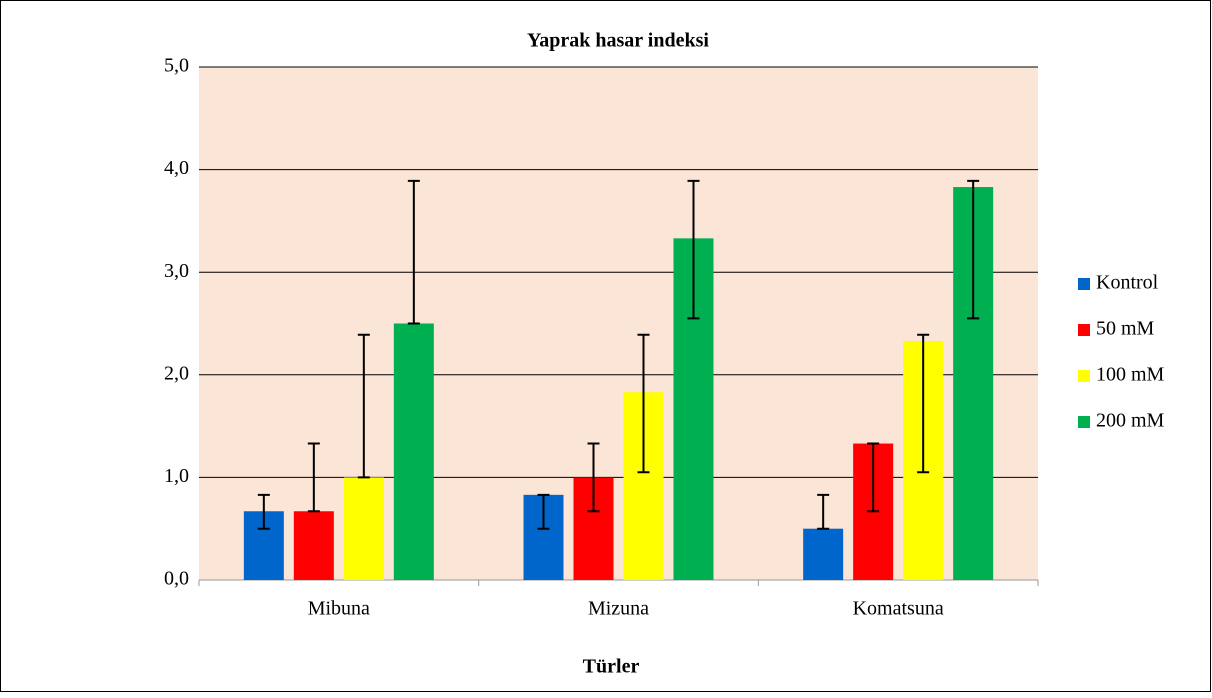 The image size is (1212, 698). What do you see at coordinates (898, 609) in the screenshot?
I see `x-tick-label: Komatsuna` at bounding box center [898, 609].